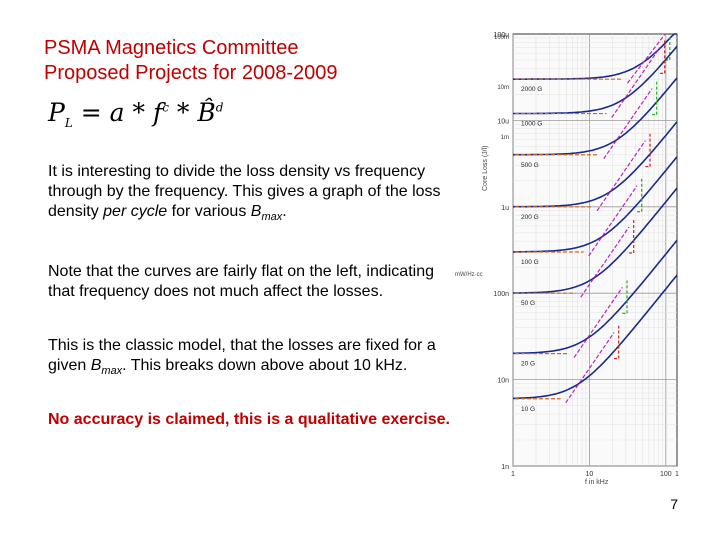 This screenshot has width=720, height=540. What do you see at coordinates (135, 211) in the screenshot?
I see `para1-emphasis: per cycle` at bounding box center [135, 211].